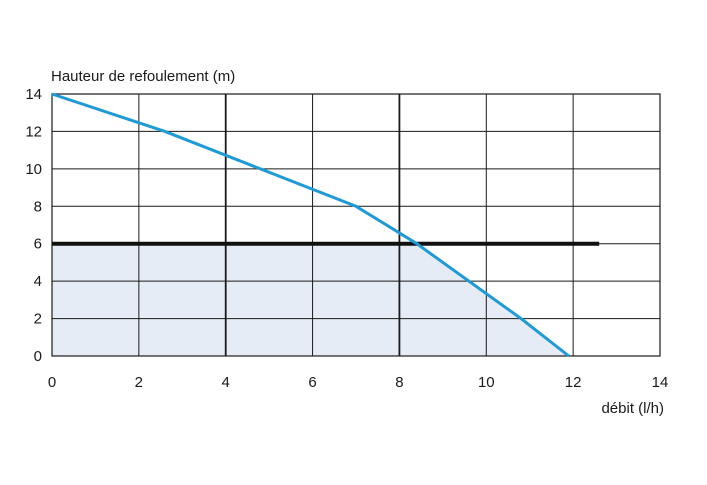  I want to click on y-axis-title: Hauteur de refoulement (m), so click(143, 76).